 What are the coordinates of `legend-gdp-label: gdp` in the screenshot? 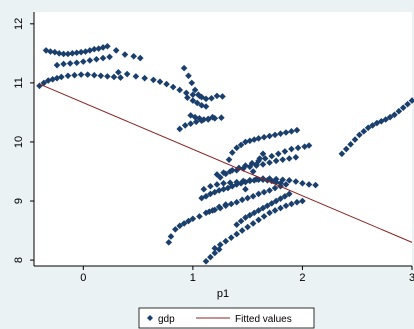 It's located at (166, 319).